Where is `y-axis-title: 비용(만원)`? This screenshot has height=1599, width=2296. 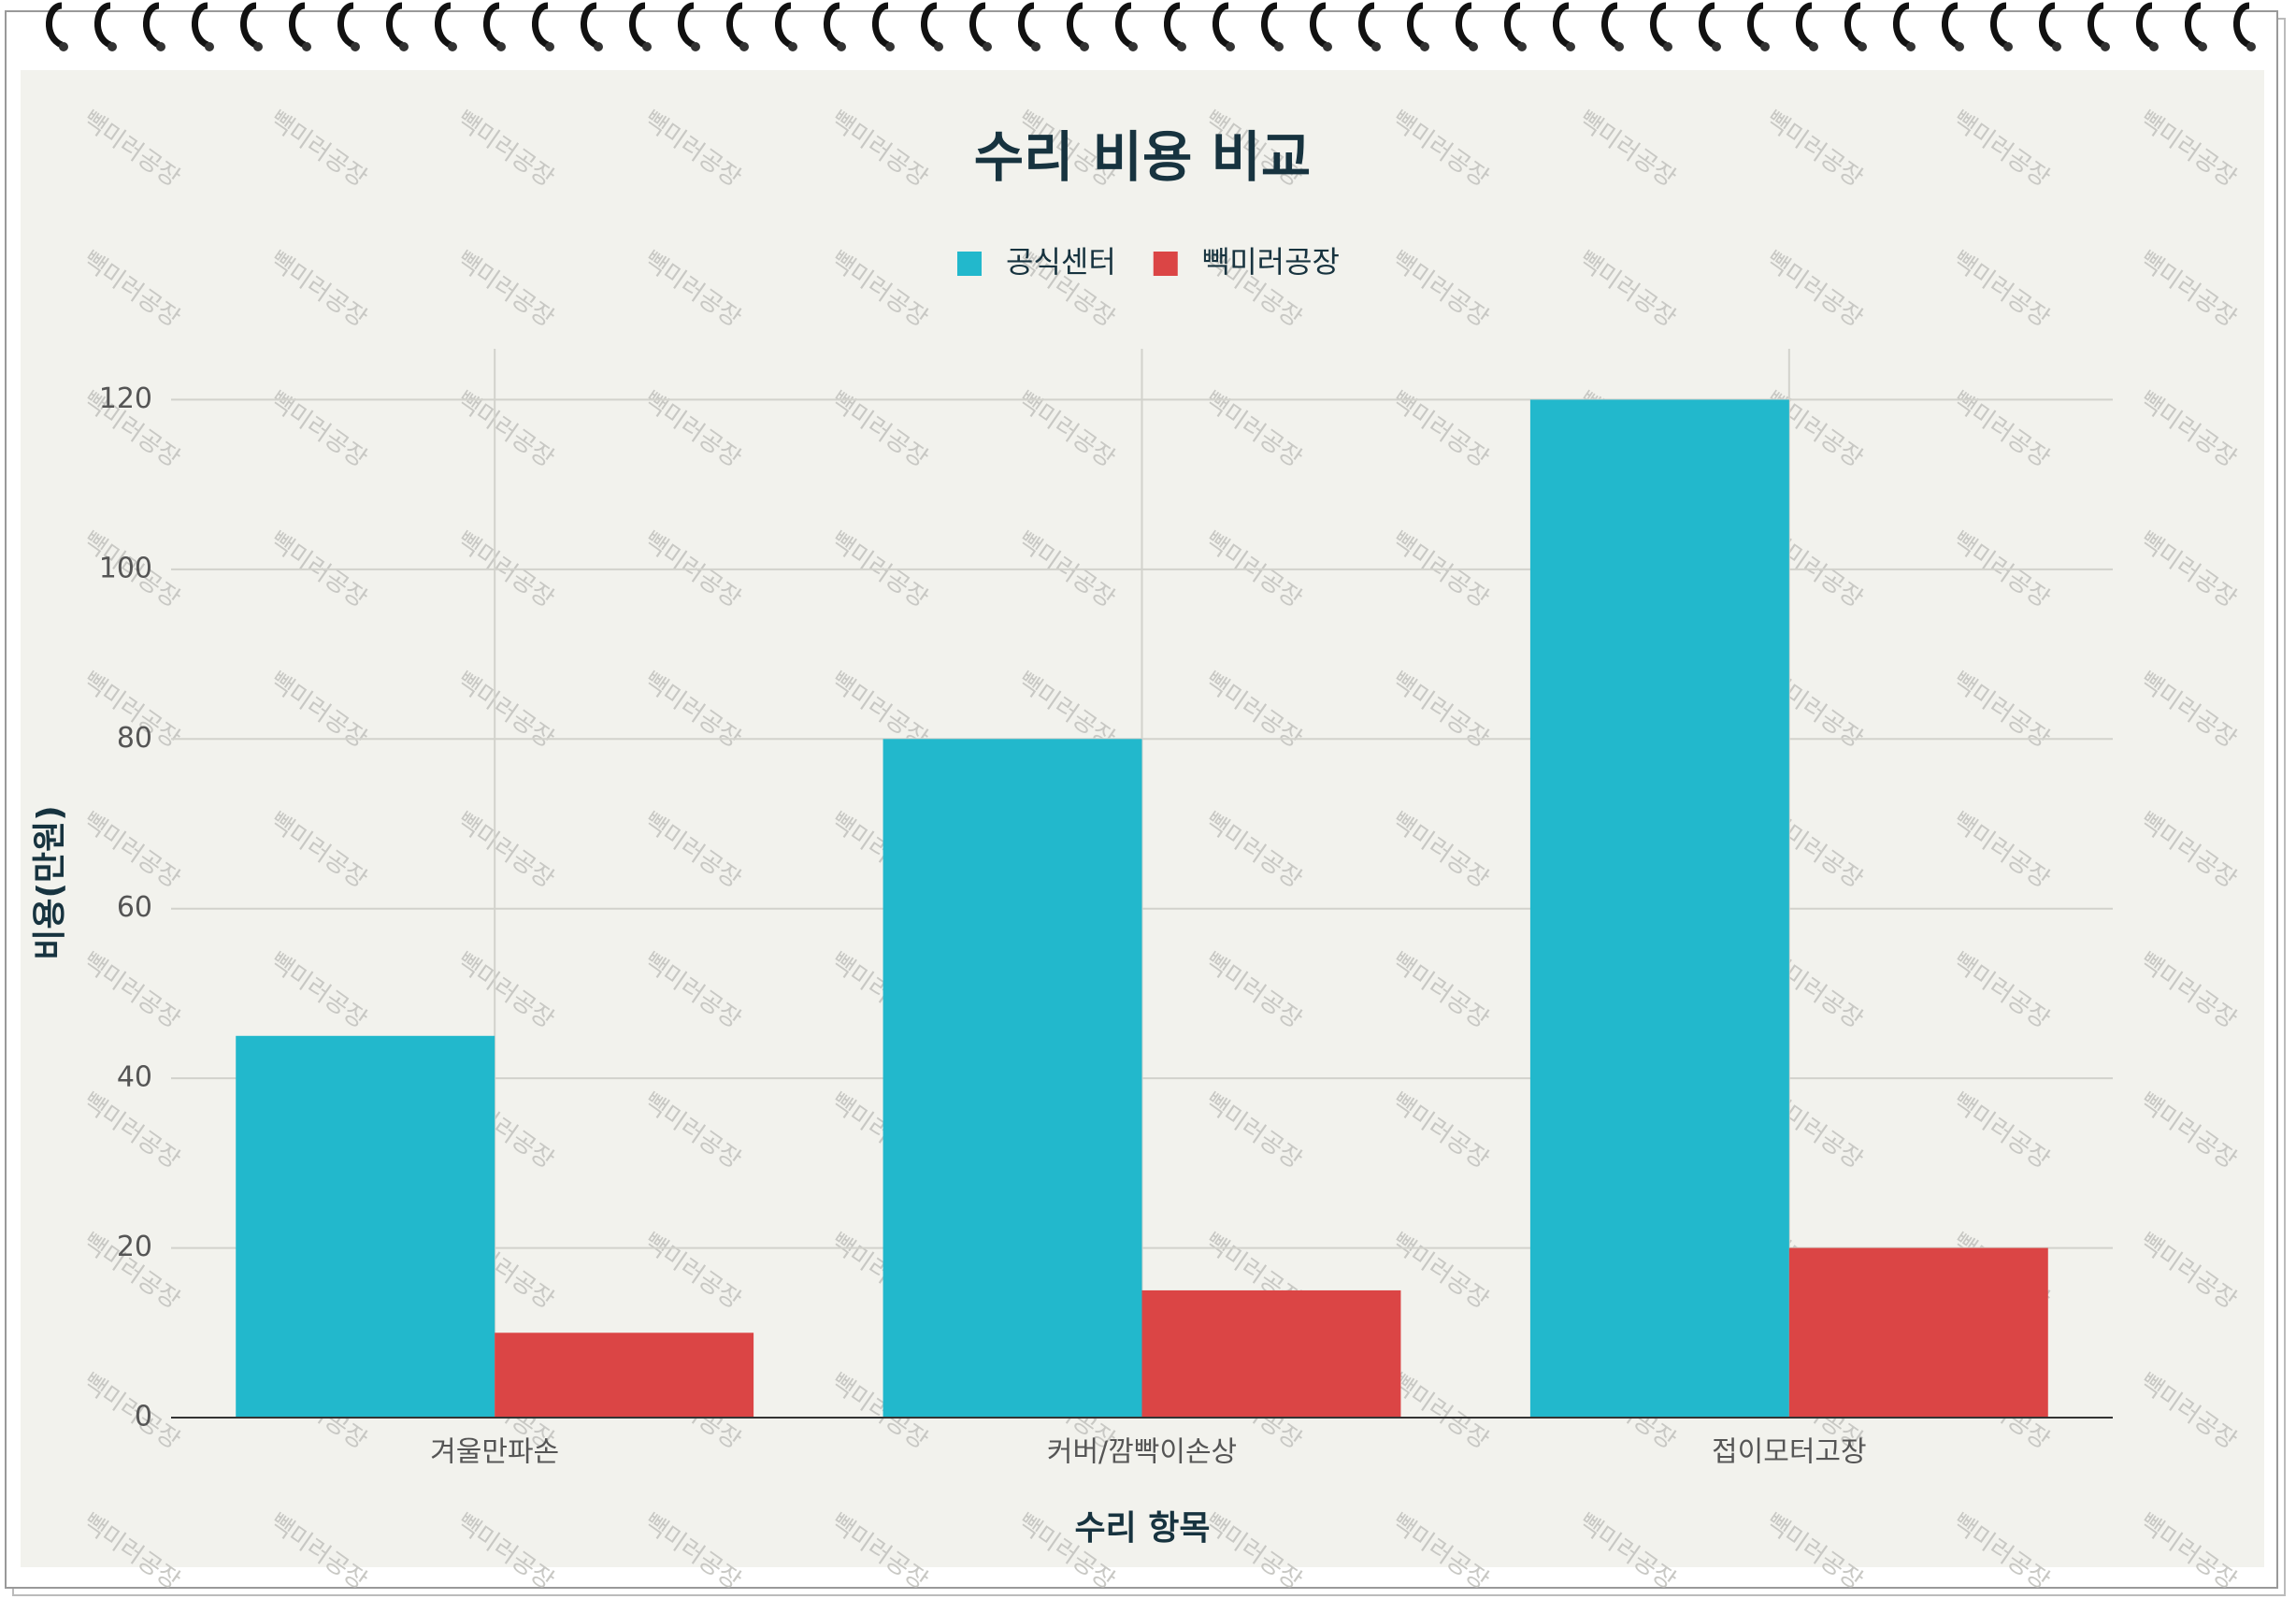 y-axis-title: 비용(만원) is located at coordinates (50, 882).